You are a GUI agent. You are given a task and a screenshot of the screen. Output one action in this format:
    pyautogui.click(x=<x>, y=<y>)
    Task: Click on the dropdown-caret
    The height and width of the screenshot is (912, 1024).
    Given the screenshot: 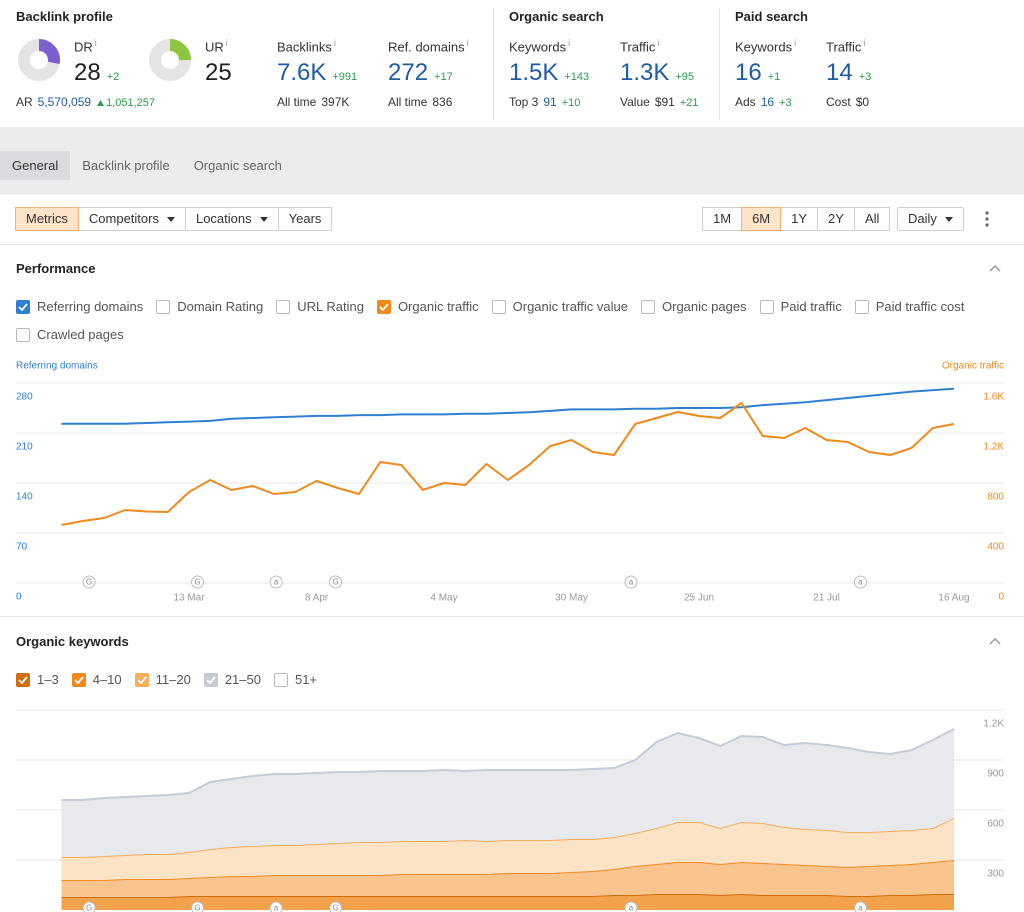 What is the action you would take?
    pyautogui.click(x=263, y=219)
    